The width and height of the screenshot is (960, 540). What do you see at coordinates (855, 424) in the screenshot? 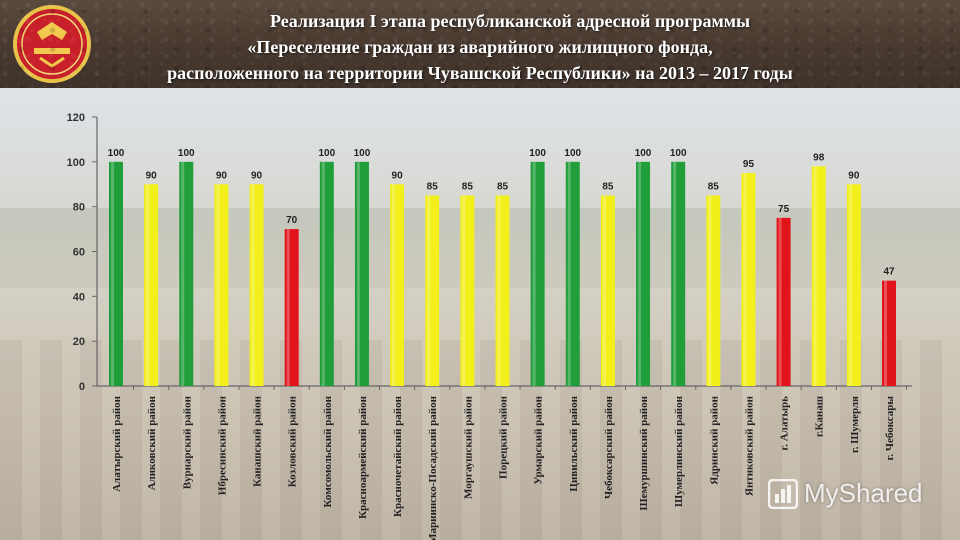
I see `category-label: г. Шумерля` at bounding box center [855, 424].